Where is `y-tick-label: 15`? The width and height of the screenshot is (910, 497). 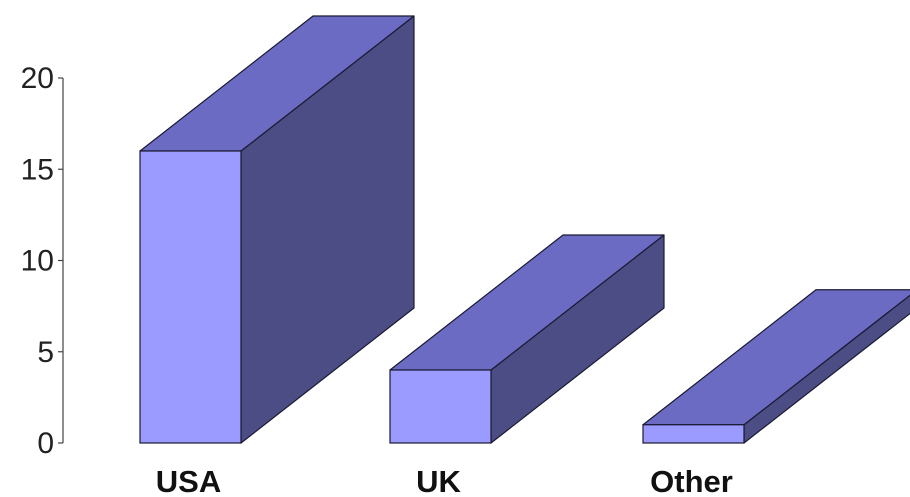 y-tick-label: 15 is located at coordinates (37, 169).